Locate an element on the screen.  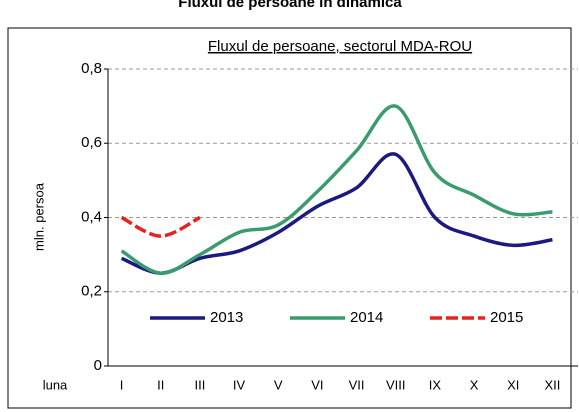
x-tick-label: I is located at coordinates (122, 384).